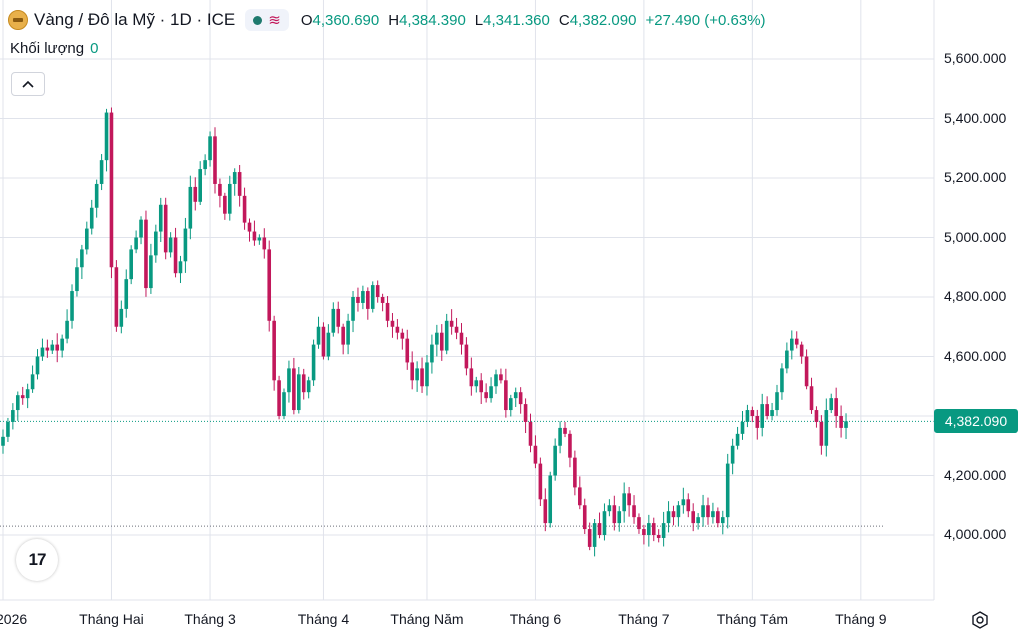 Image resolution: width=1024 pixels, height=638 pixels. Describe the element at coordinates (210, 619) in the screenshot. I see `x-tick-label: Tháng 3` at that location.